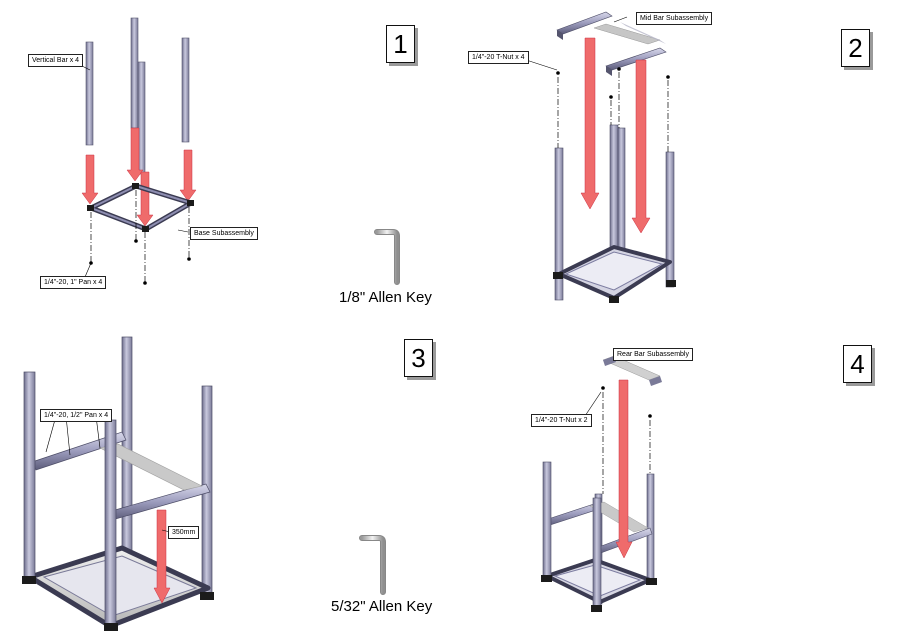  I want to click on step4-illustration, so click(601, 481).